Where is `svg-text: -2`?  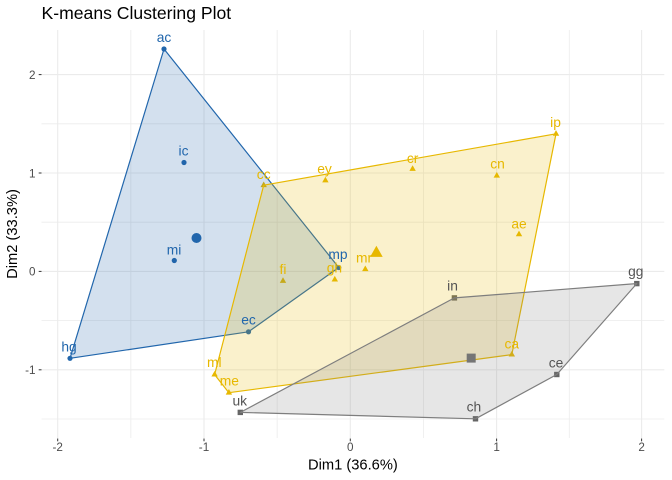
svg-text: -2 is located at coordinates (57, 447).